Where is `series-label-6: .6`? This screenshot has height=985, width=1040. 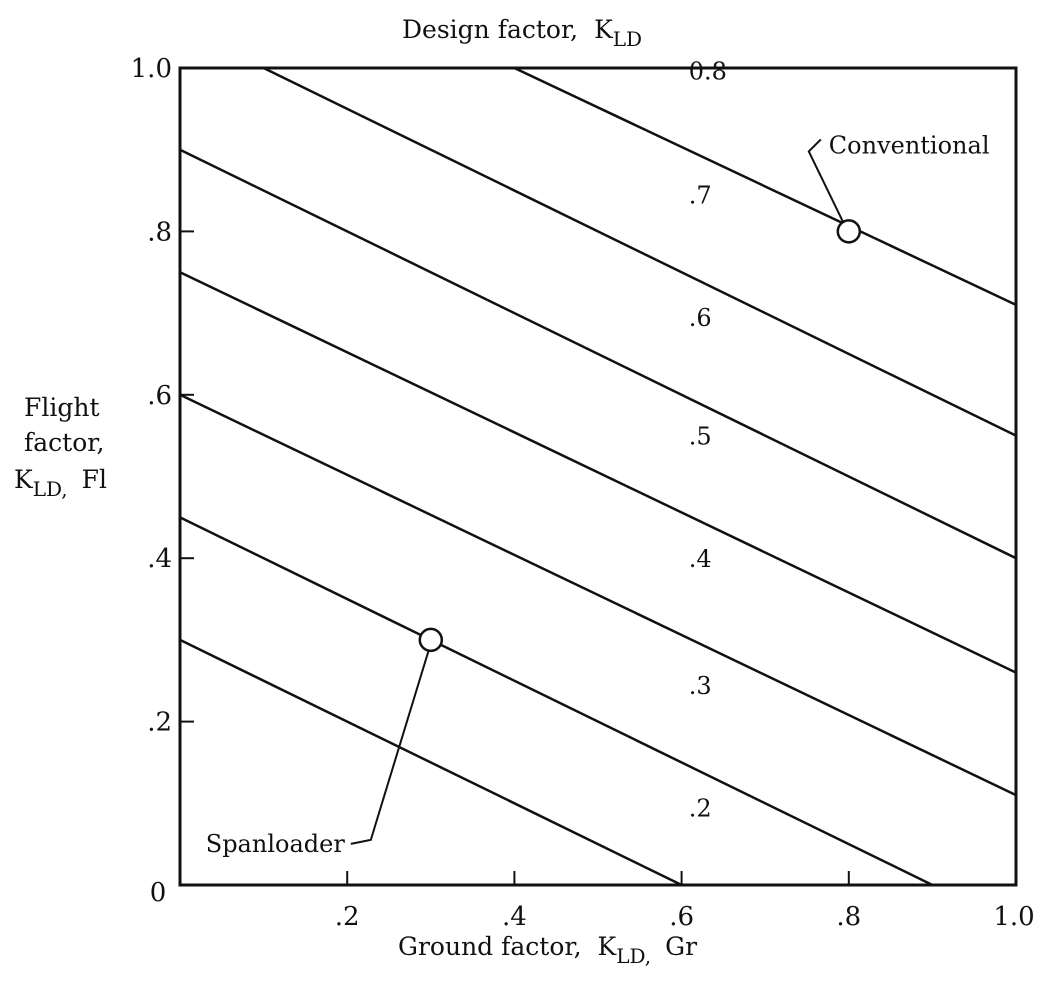 series-label-6: .6 is located at coordinates (700, 318).